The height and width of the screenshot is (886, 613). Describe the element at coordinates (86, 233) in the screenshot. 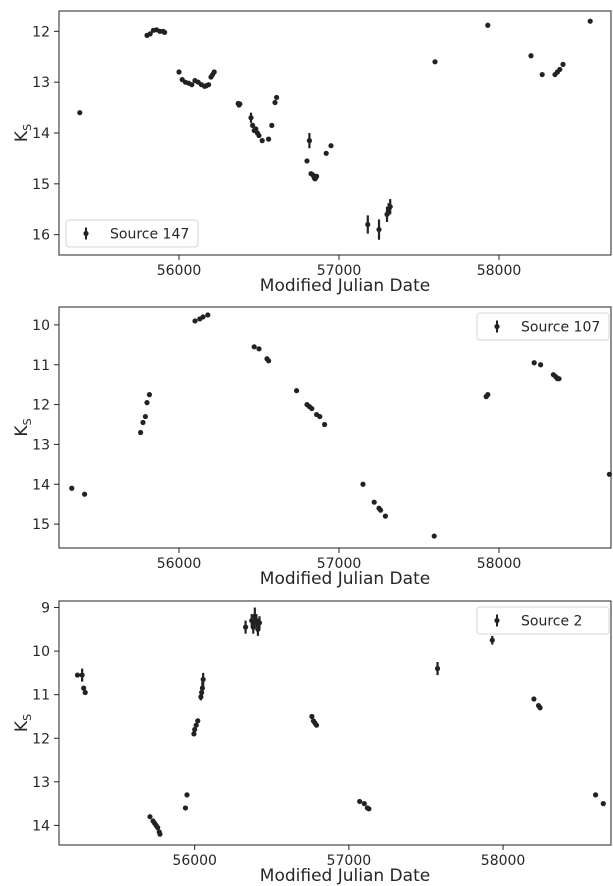

I see `legend-marker` at that location.